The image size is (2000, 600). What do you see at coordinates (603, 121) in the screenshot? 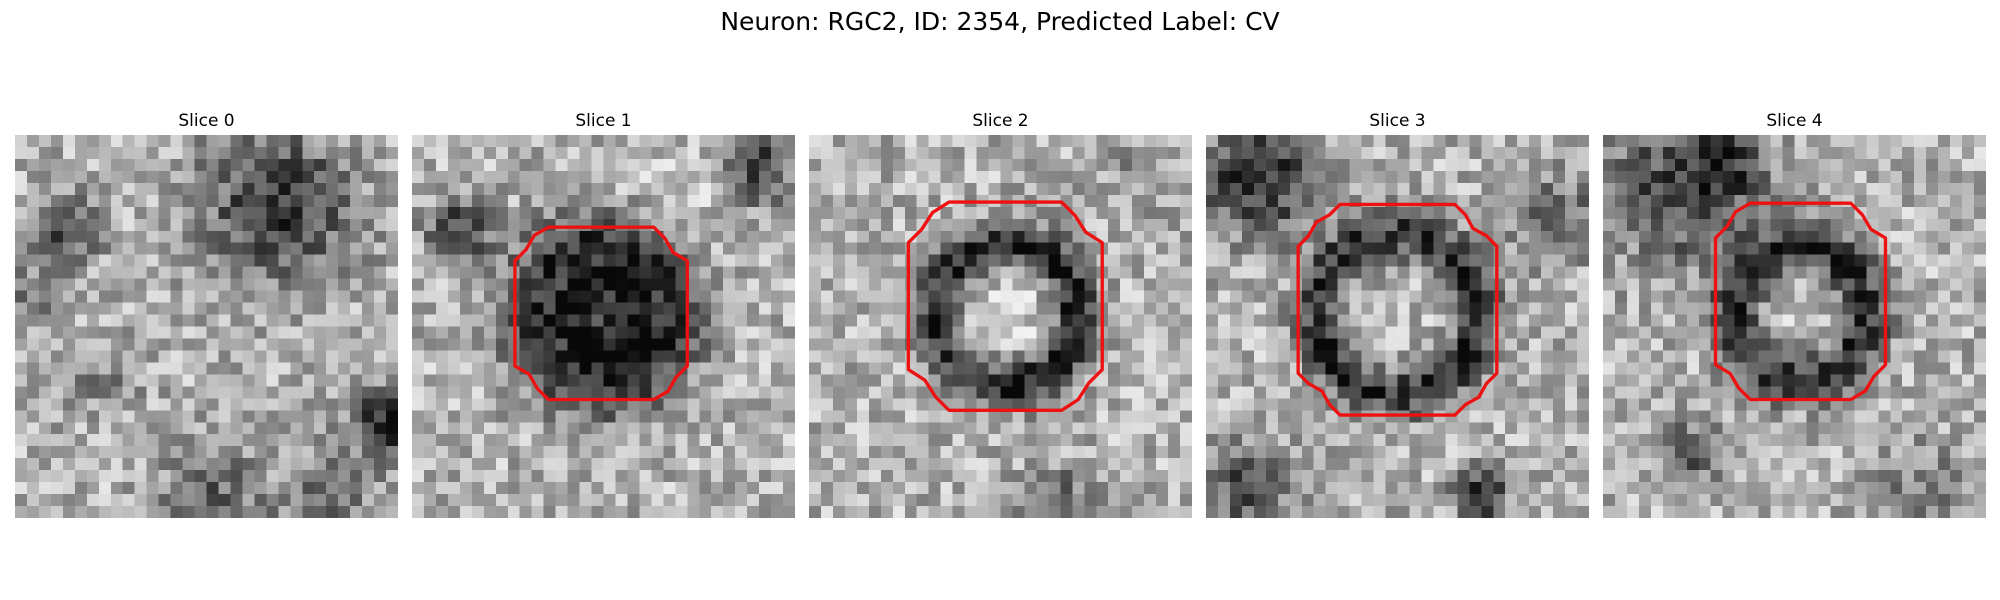
I see `slice-title: Slice 1` at bounding box center [603, 121].